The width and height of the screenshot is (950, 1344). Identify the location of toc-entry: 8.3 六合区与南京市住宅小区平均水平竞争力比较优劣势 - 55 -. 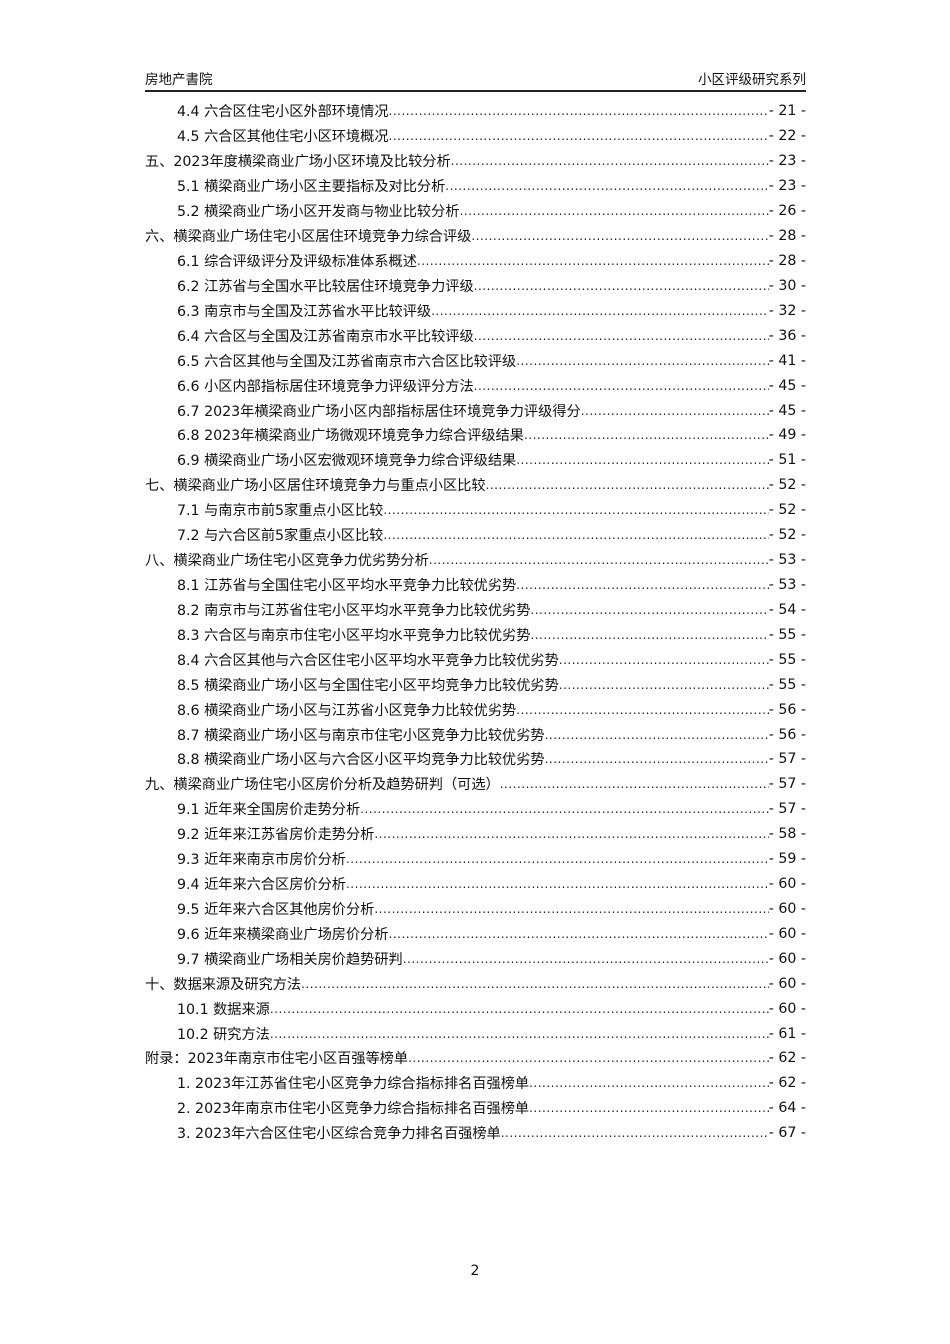
(475, 634).